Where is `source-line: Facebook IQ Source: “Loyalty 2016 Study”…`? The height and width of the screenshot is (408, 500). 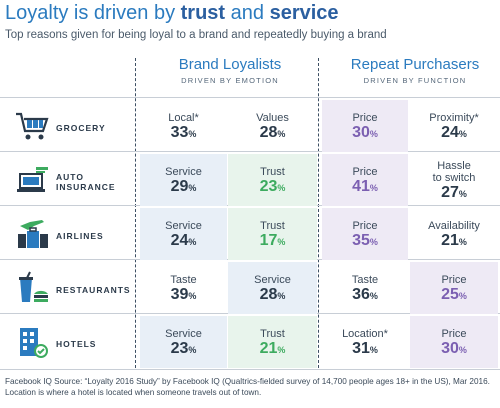 source-line: Facebook IQ Source: “Loyalty 2016 Study”… is located at coordinates (247, 381).